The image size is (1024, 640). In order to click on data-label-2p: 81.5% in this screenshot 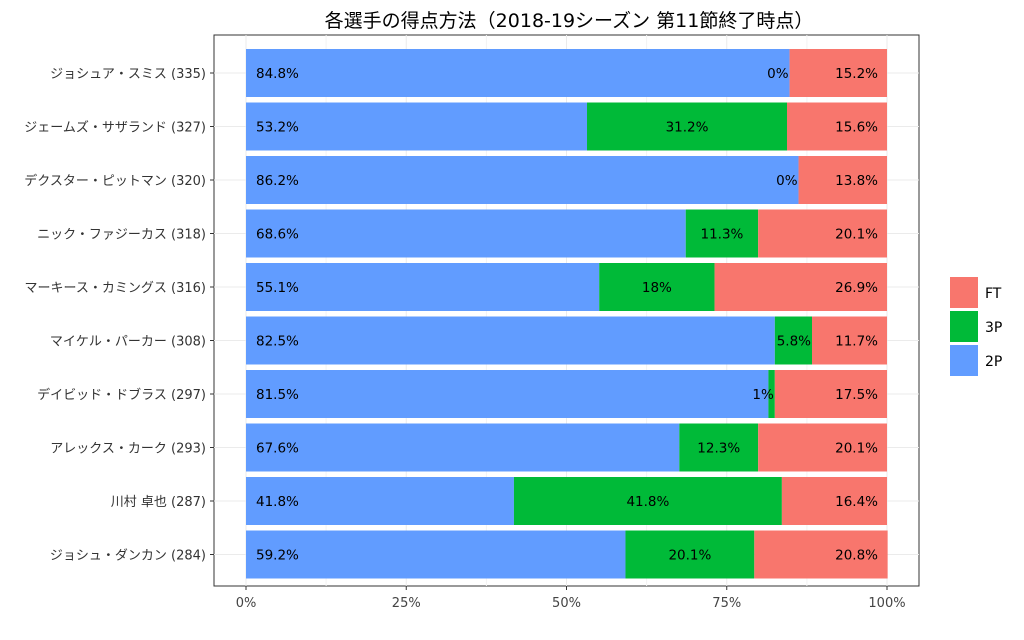, I will do `click(277, 395)`.